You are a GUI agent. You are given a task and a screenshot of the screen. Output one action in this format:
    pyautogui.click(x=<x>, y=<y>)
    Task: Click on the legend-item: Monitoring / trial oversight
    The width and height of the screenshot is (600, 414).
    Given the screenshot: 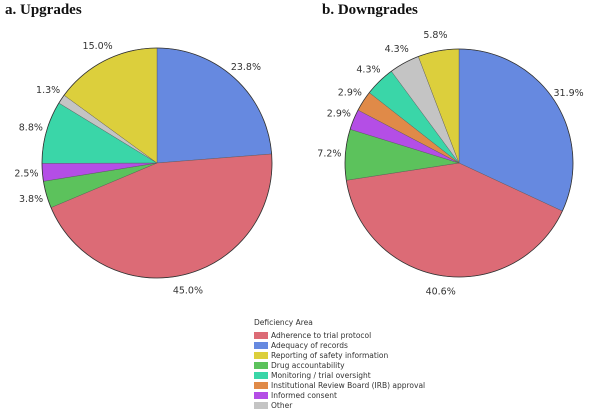 What is the action you would take?
    pyautogui.click(x=339, y=375)
    